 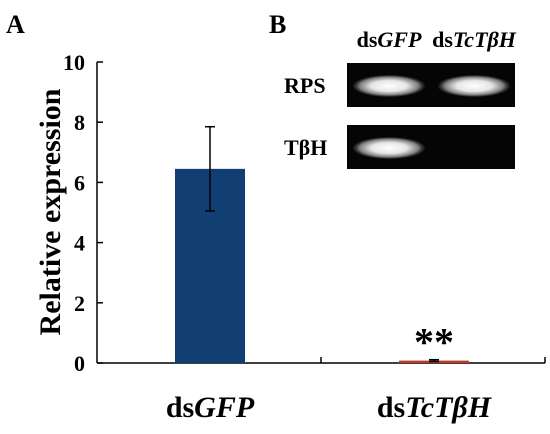 What do you see at coordinates (50, 211) in the screenshot?
I see `y-axis-title: Relative expression` at bounding box center [50, 211].